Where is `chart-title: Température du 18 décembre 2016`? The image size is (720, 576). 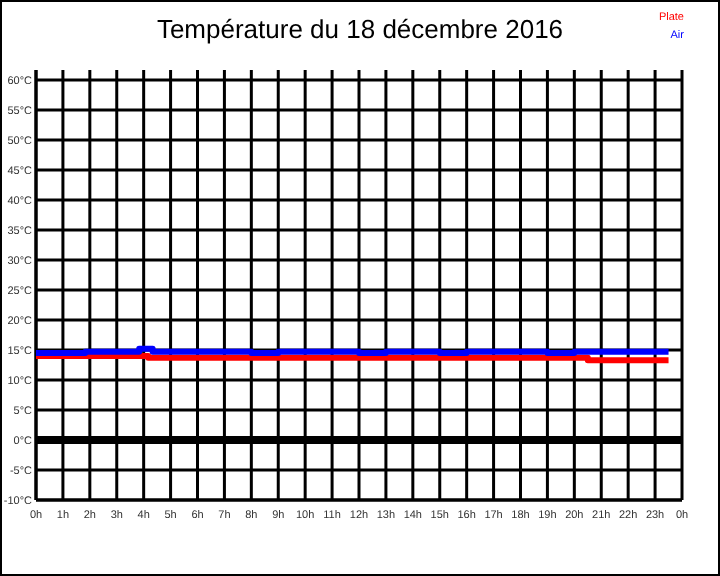 chart-title: Température du 18 décembre 2016 is located at coordinates (360, 29).